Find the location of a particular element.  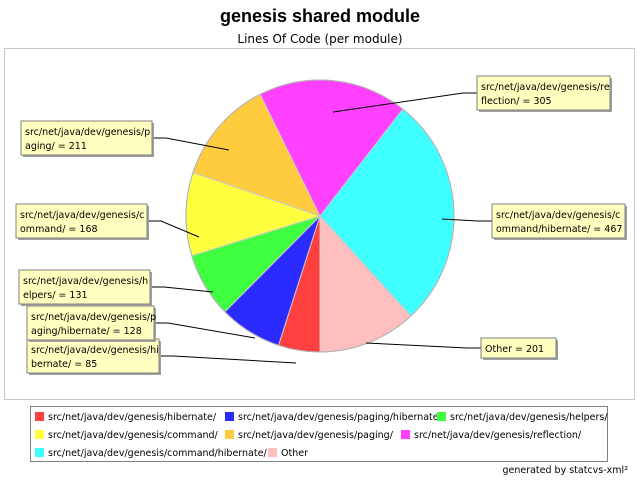

legend-label: src/net/java/dev/genesis/hibernate/ is located at coordinates (132, 417).